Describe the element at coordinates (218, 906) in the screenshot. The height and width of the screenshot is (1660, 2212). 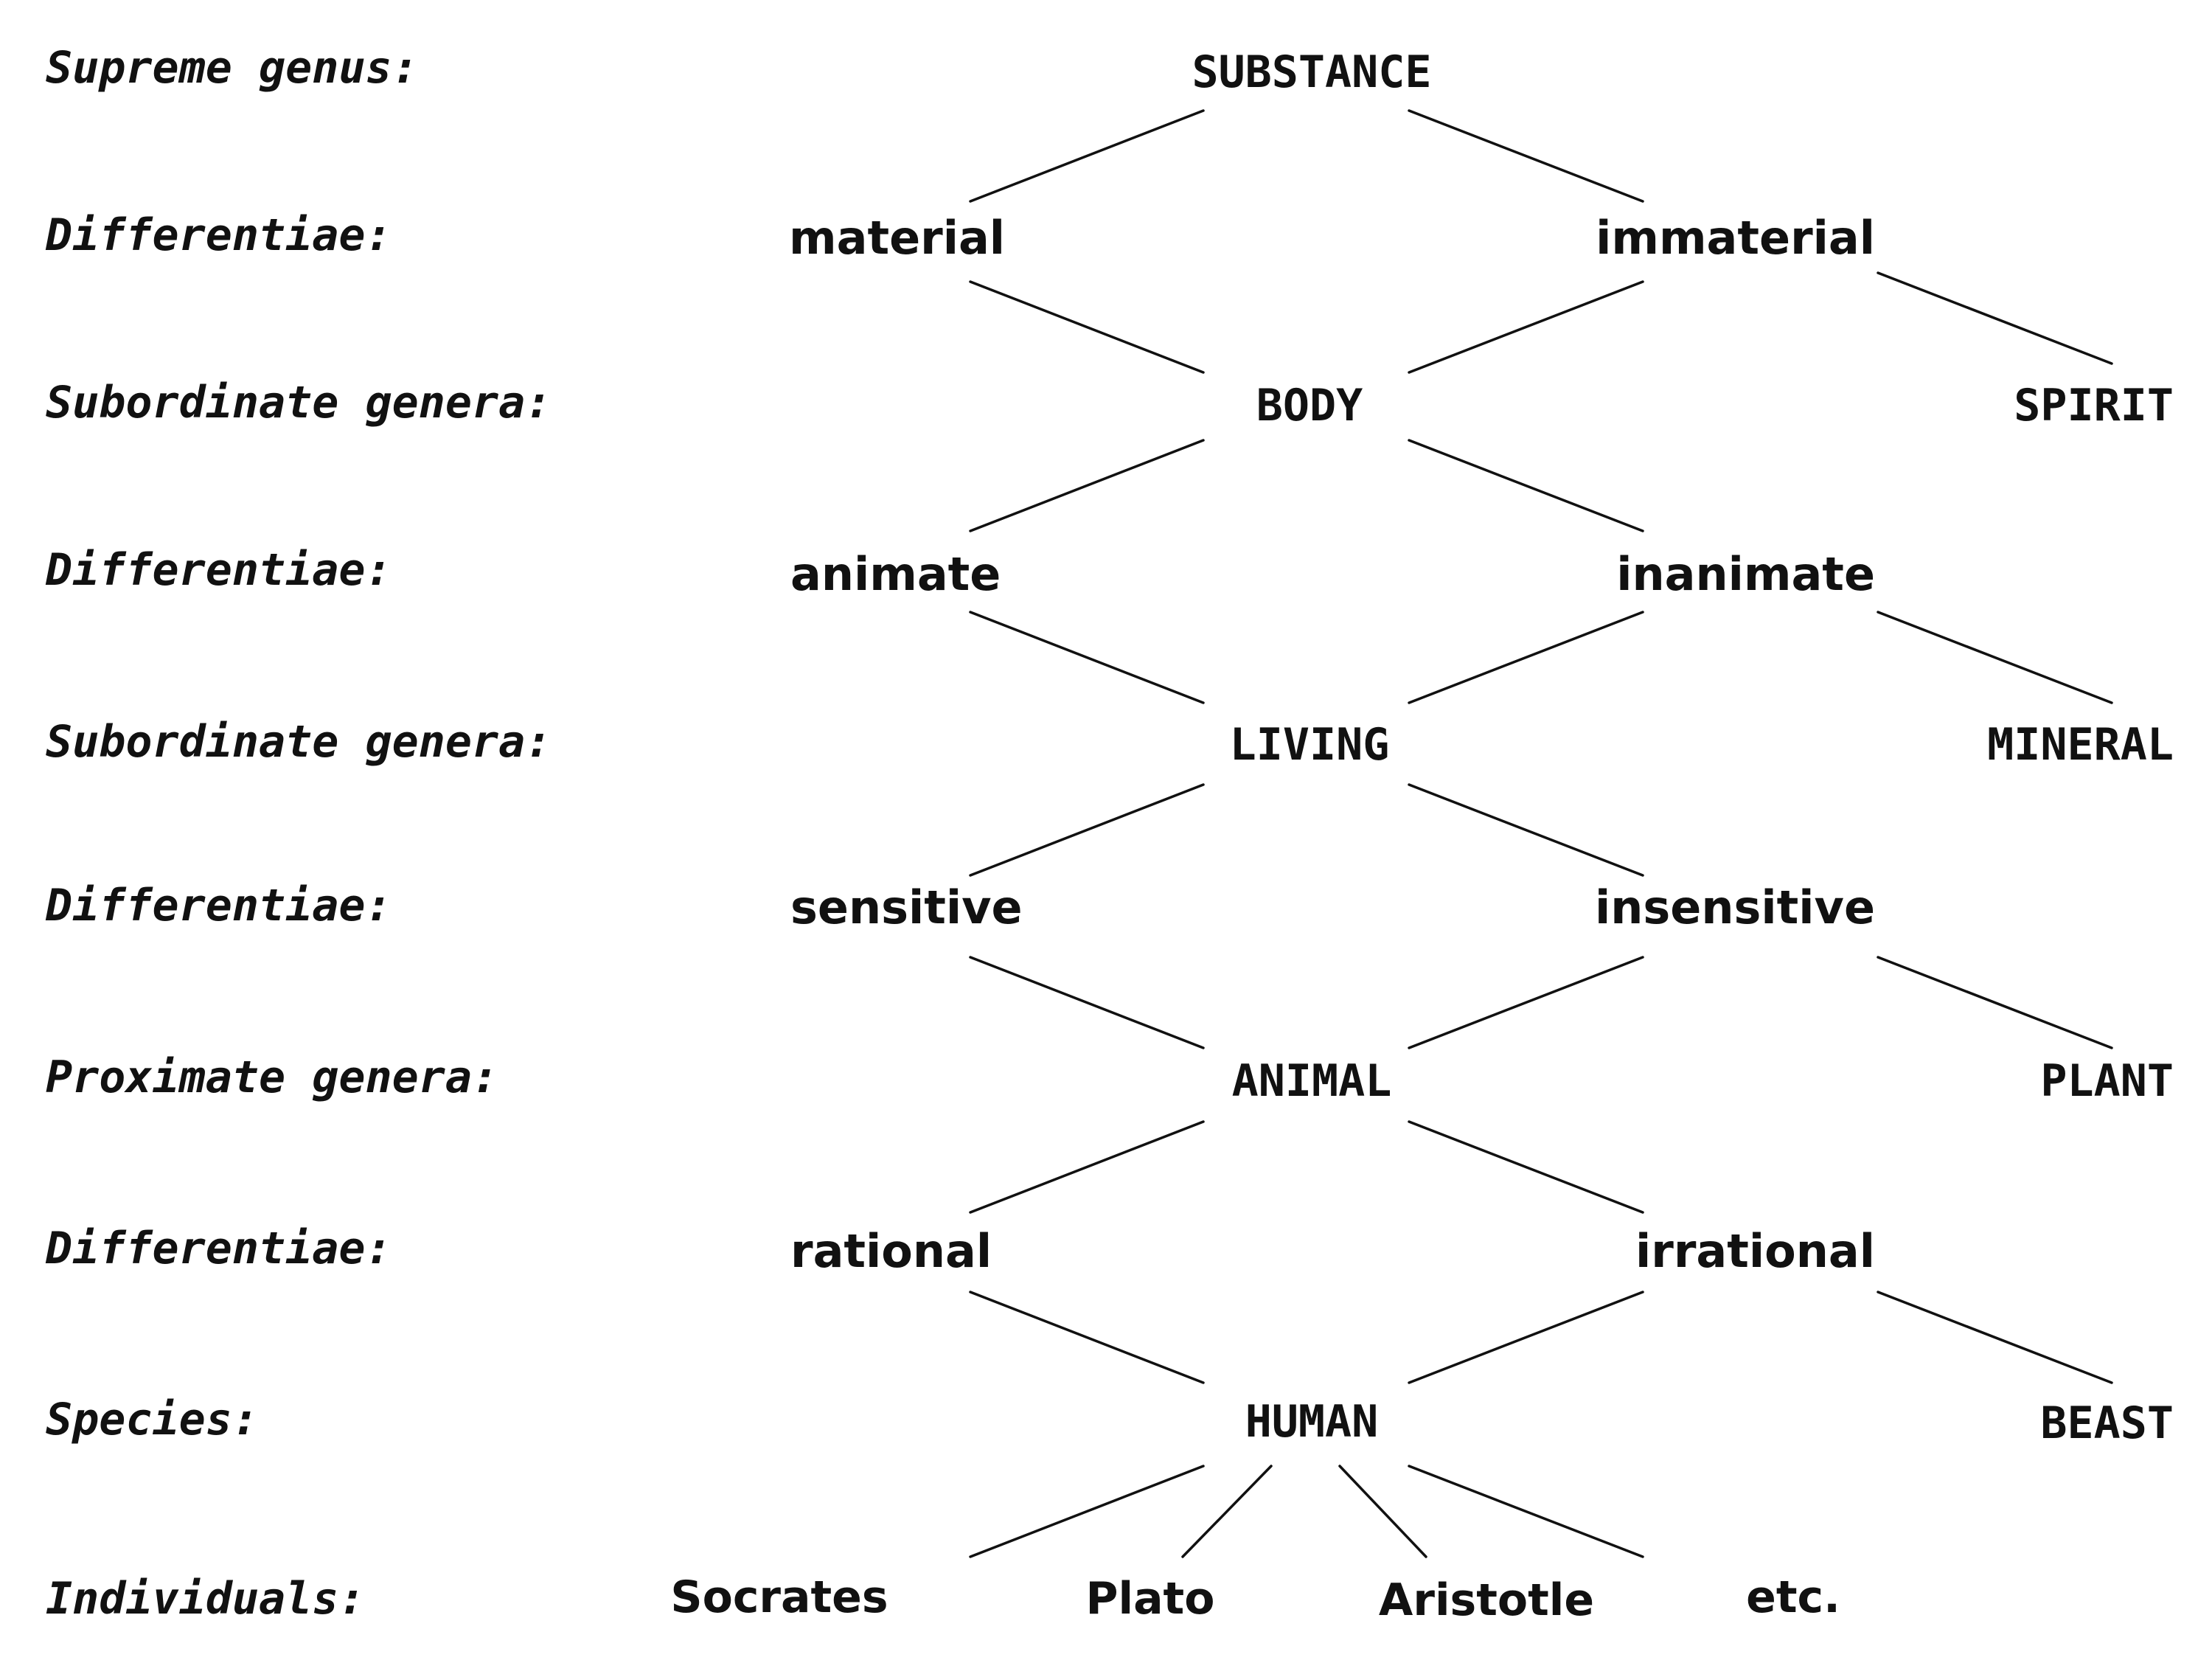
I see `row-label-differentiae-3: Differentiae:` at that location.